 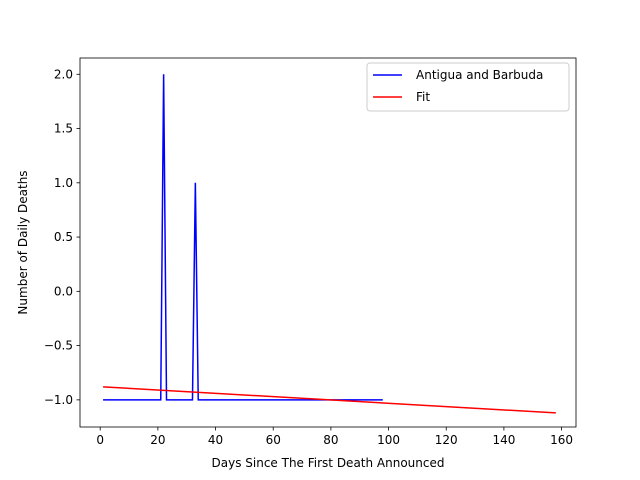 What do you see at coordinates (63, 74) in the screenshot?
I see `y-tick-label: 2.0` at bounding box center [63, 74].